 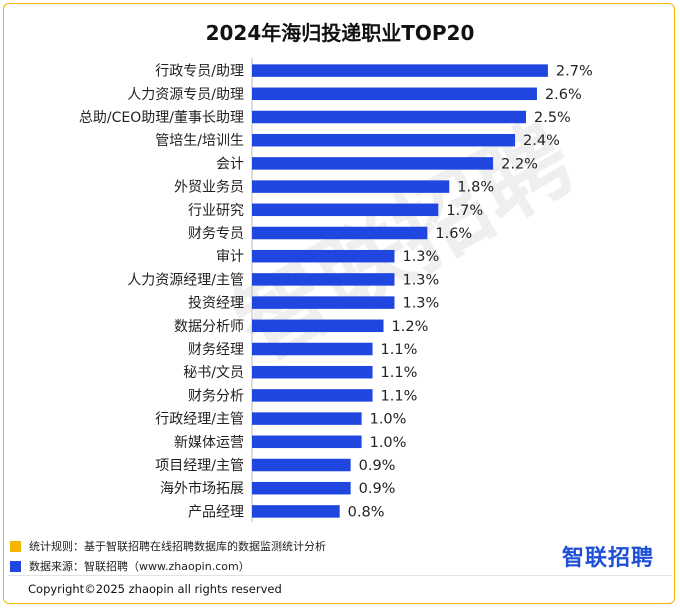 What do you see at coordinates (552, 118) in the screenshot?
I see `value-label: 2.5%` at bounding box center [552, 118].